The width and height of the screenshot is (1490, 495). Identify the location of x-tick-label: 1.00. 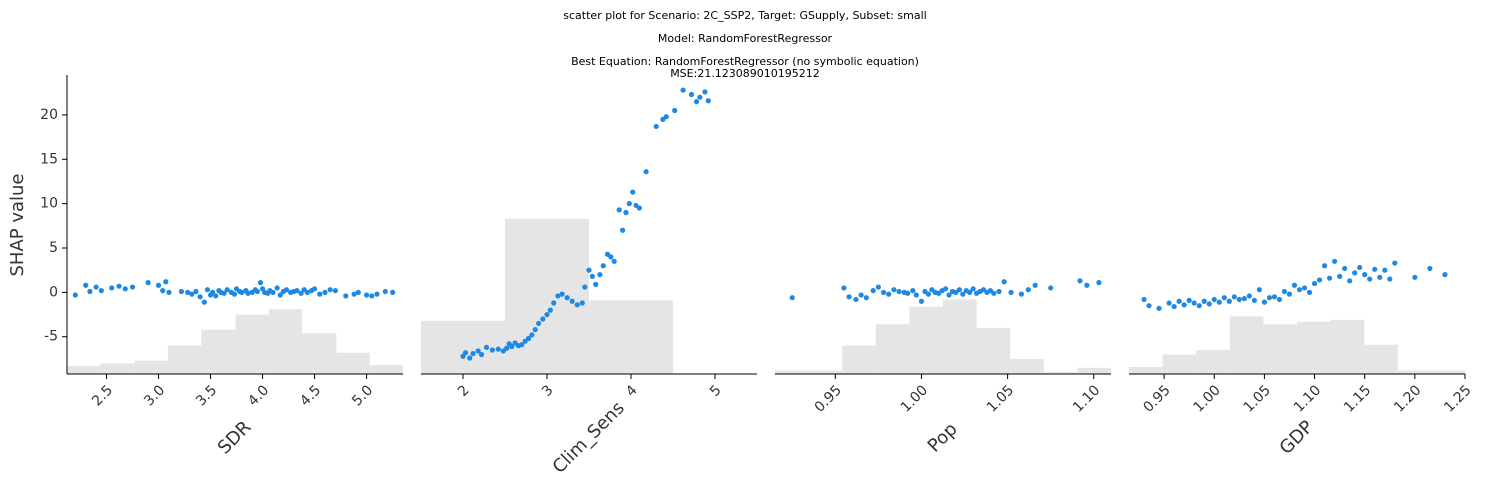
(1207, 398).